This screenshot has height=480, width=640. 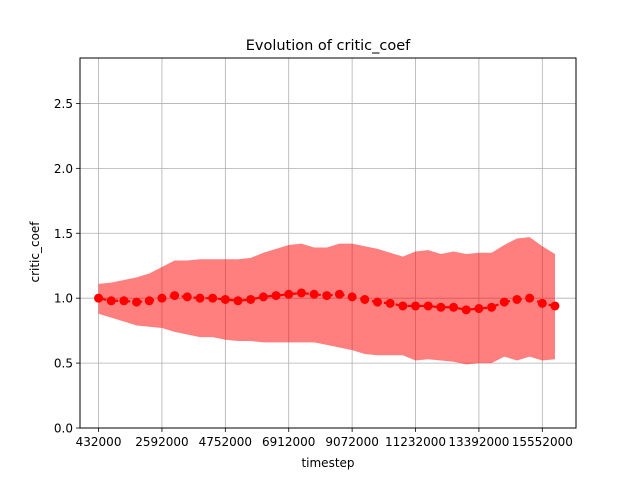 What do you see at coordinates (99, 442) in the screenshot?
I see `x-tick-label: 432000` at bounding box center [99, 442].